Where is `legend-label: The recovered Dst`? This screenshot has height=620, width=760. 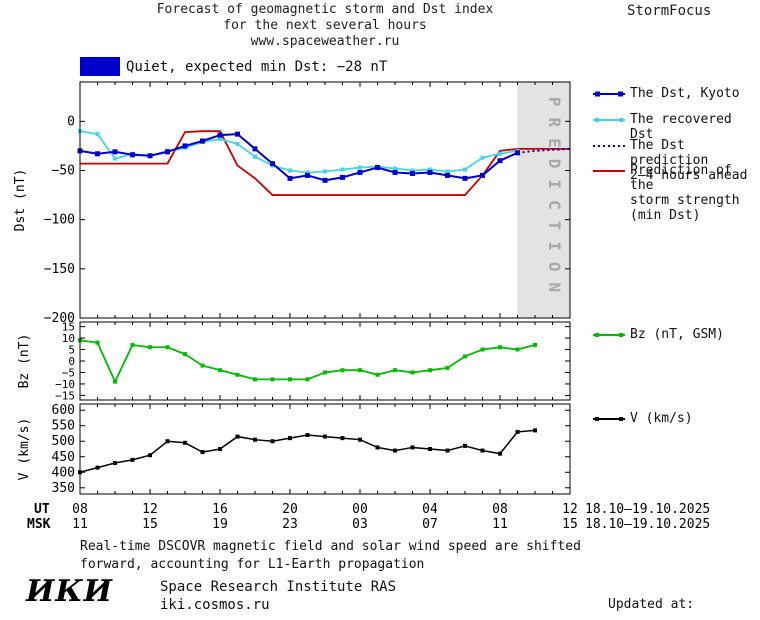 legend-label: The recovered Dst is located at coordinates (681, 127).